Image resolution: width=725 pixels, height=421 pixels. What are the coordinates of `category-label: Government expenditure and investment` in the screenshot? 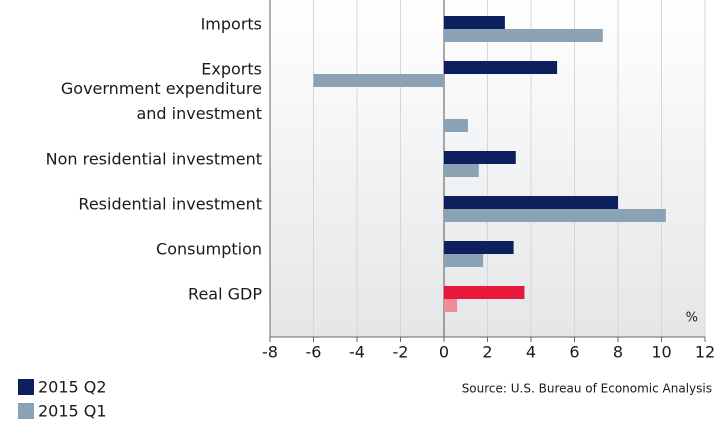 It's located at (161, 101).